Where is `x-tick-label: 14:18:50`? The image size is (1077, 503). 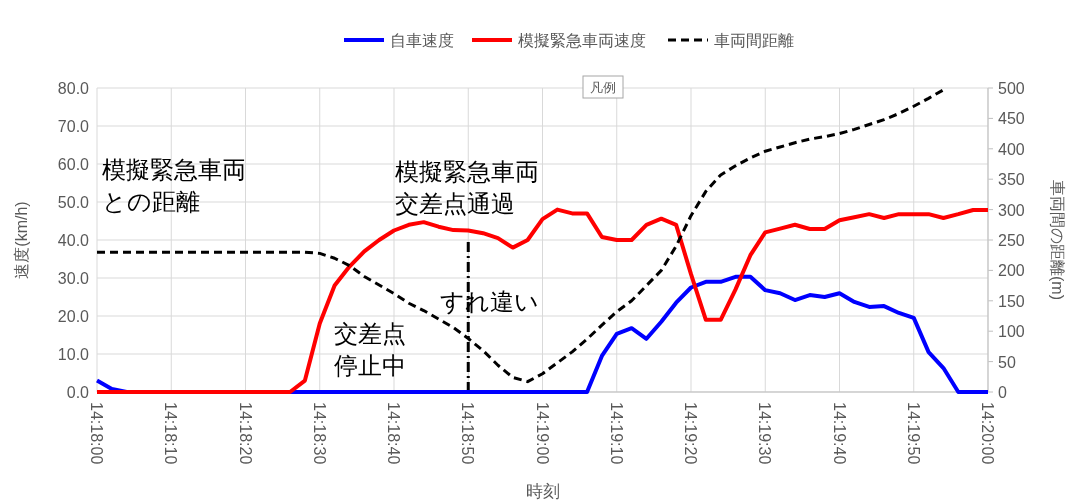 x-tick-label: 14:18:50 is located at coordinates (468, 433).